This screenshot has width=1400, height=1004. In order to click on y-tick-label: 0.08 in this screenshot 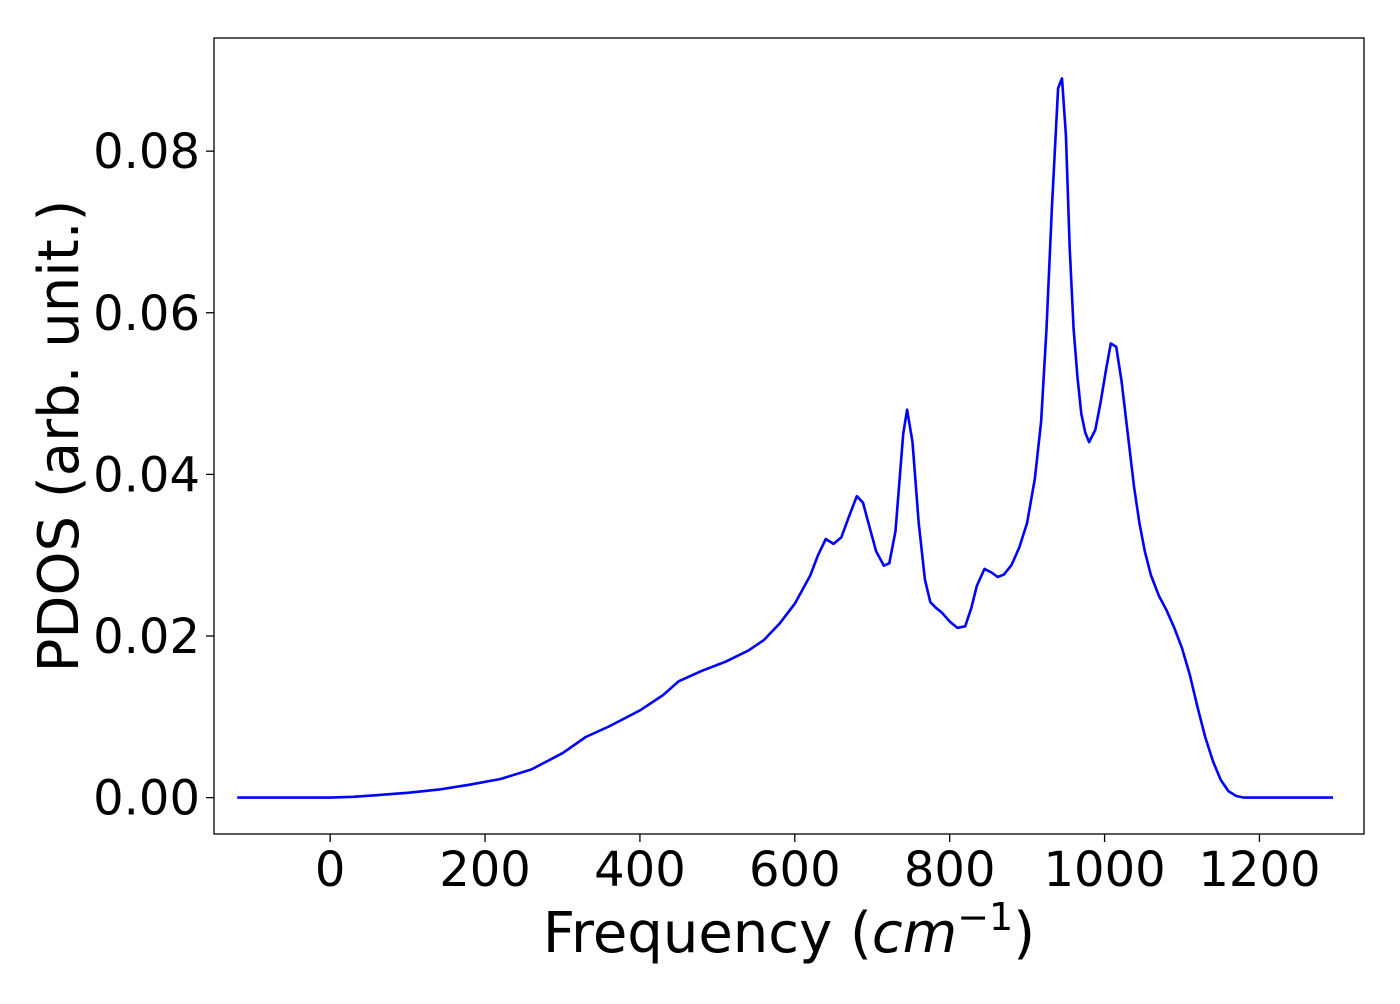, I will do `click(146, 152)`.